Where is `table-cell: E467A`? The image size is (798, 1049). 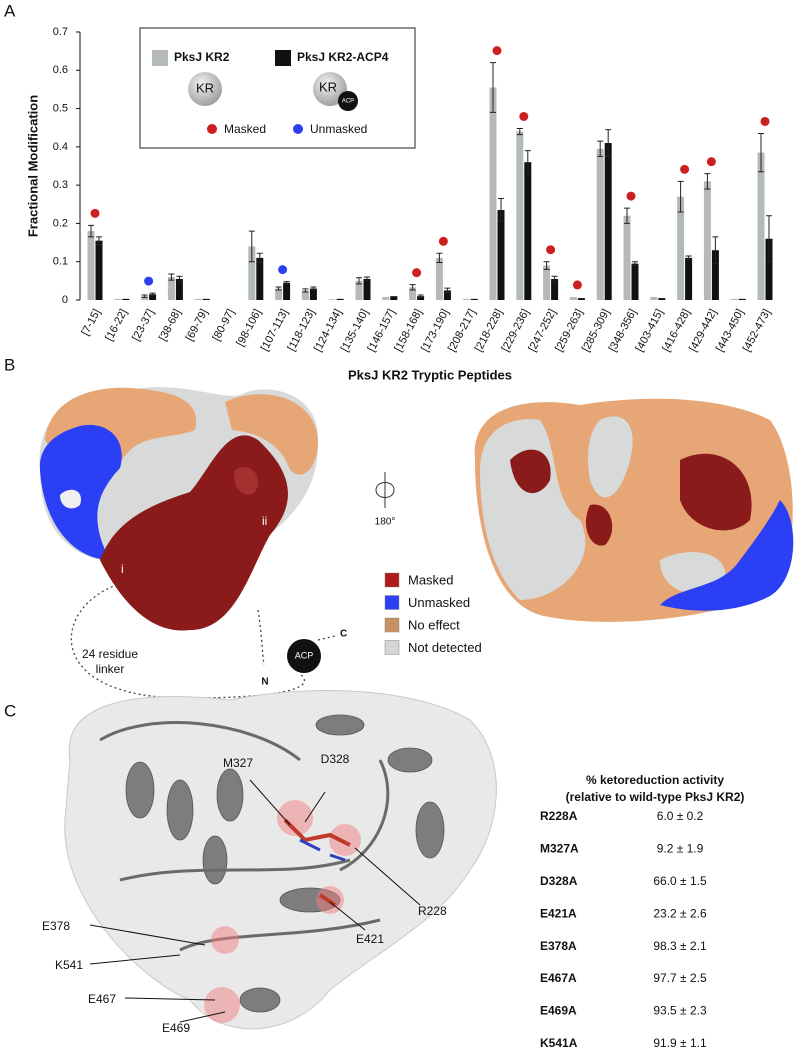
table-cell: E467A is located at coordinates (558, 978).